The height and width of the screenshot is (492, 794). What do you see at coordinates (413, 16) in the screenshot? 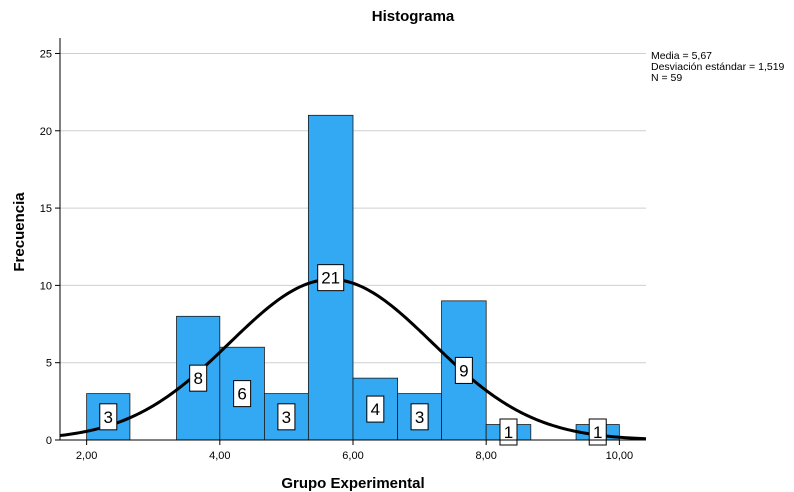
I see `chart-title: Histograma` at bounding box center [413, 16].